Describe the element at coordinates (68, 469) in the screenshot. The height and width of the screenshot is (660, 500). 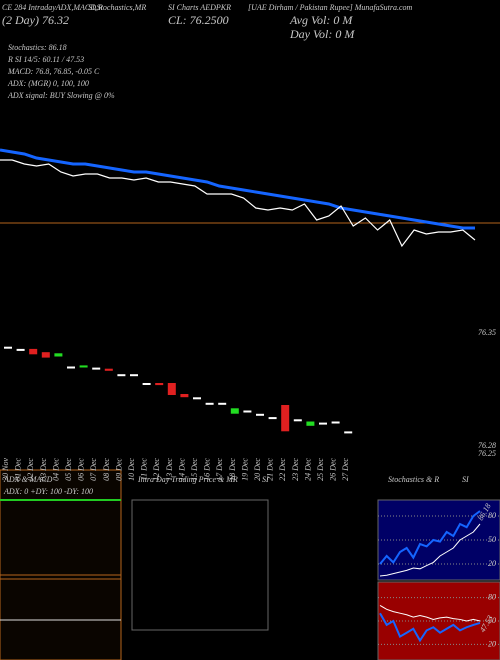
I see `date-label: 05 Dec` at that location.